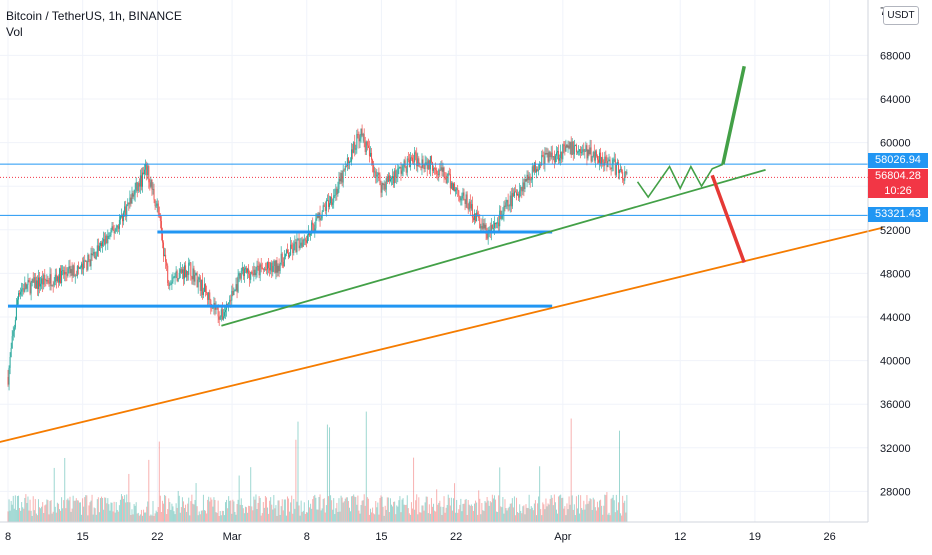 The width and height of the screenshot is (932, 555). I want to click on currency-button: USDT, so click(901, 15).